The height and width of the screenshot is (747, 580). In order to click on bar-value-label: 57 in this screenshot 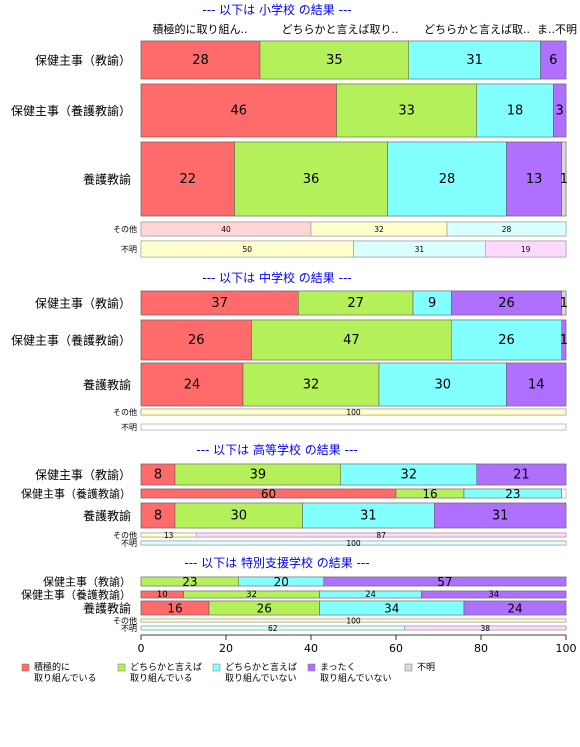, I will do `click(444, 582)`.